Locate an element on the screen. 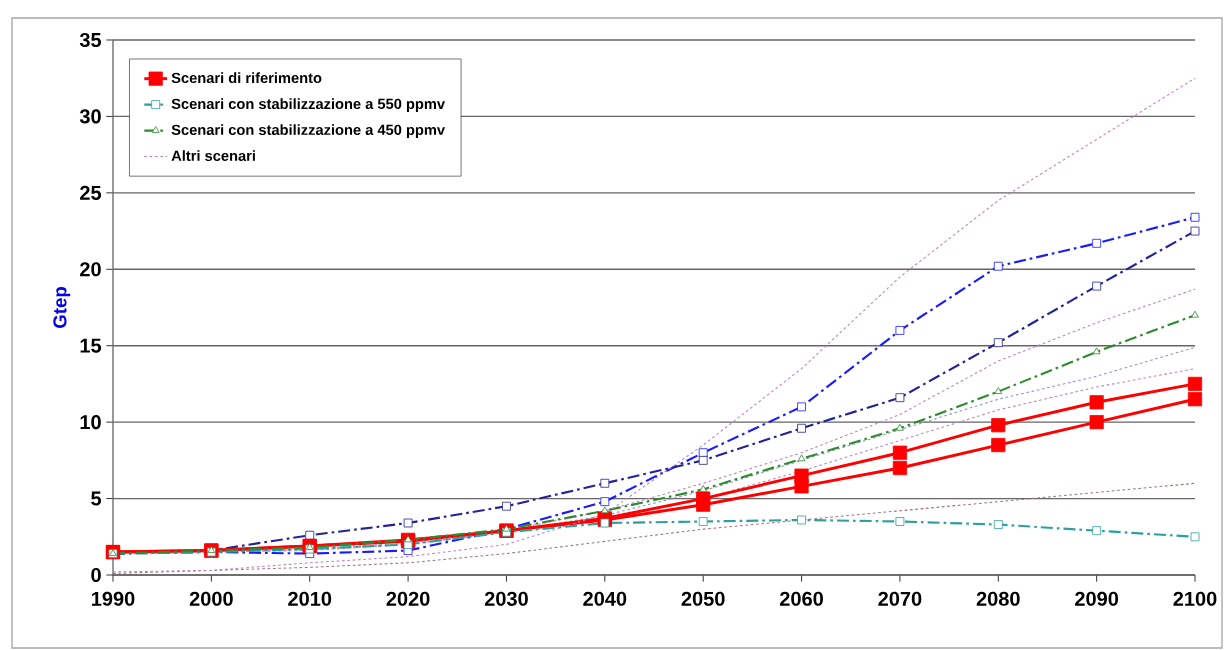 The height and width of the screenshot is (650, 1225). legend-label: Altri scenari is located at coordinates (213, 155).